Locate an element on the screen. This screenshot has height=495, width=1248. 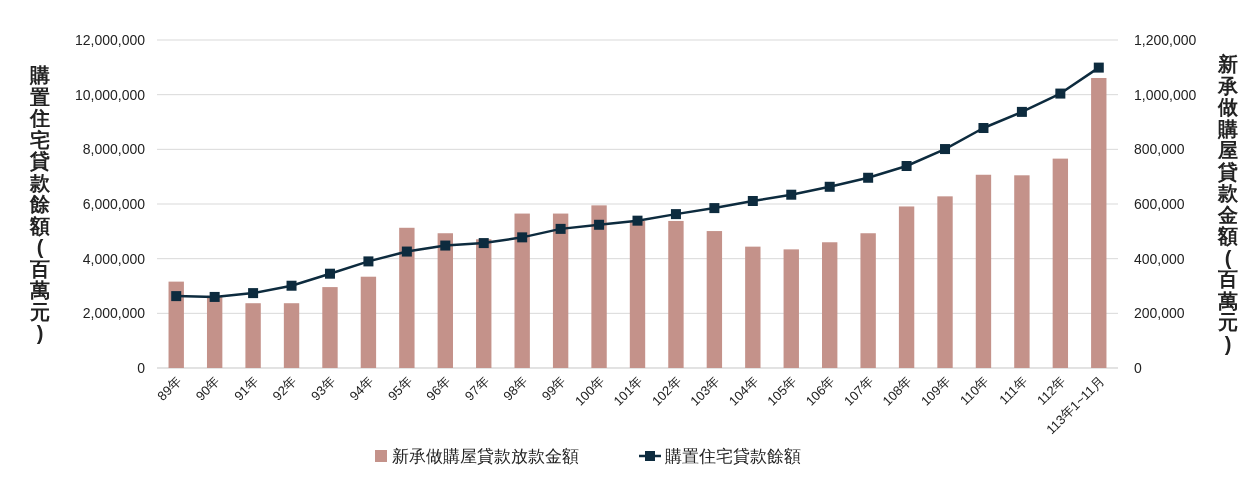
x-tick-label: 106年 is located at coordinates (820, 391).